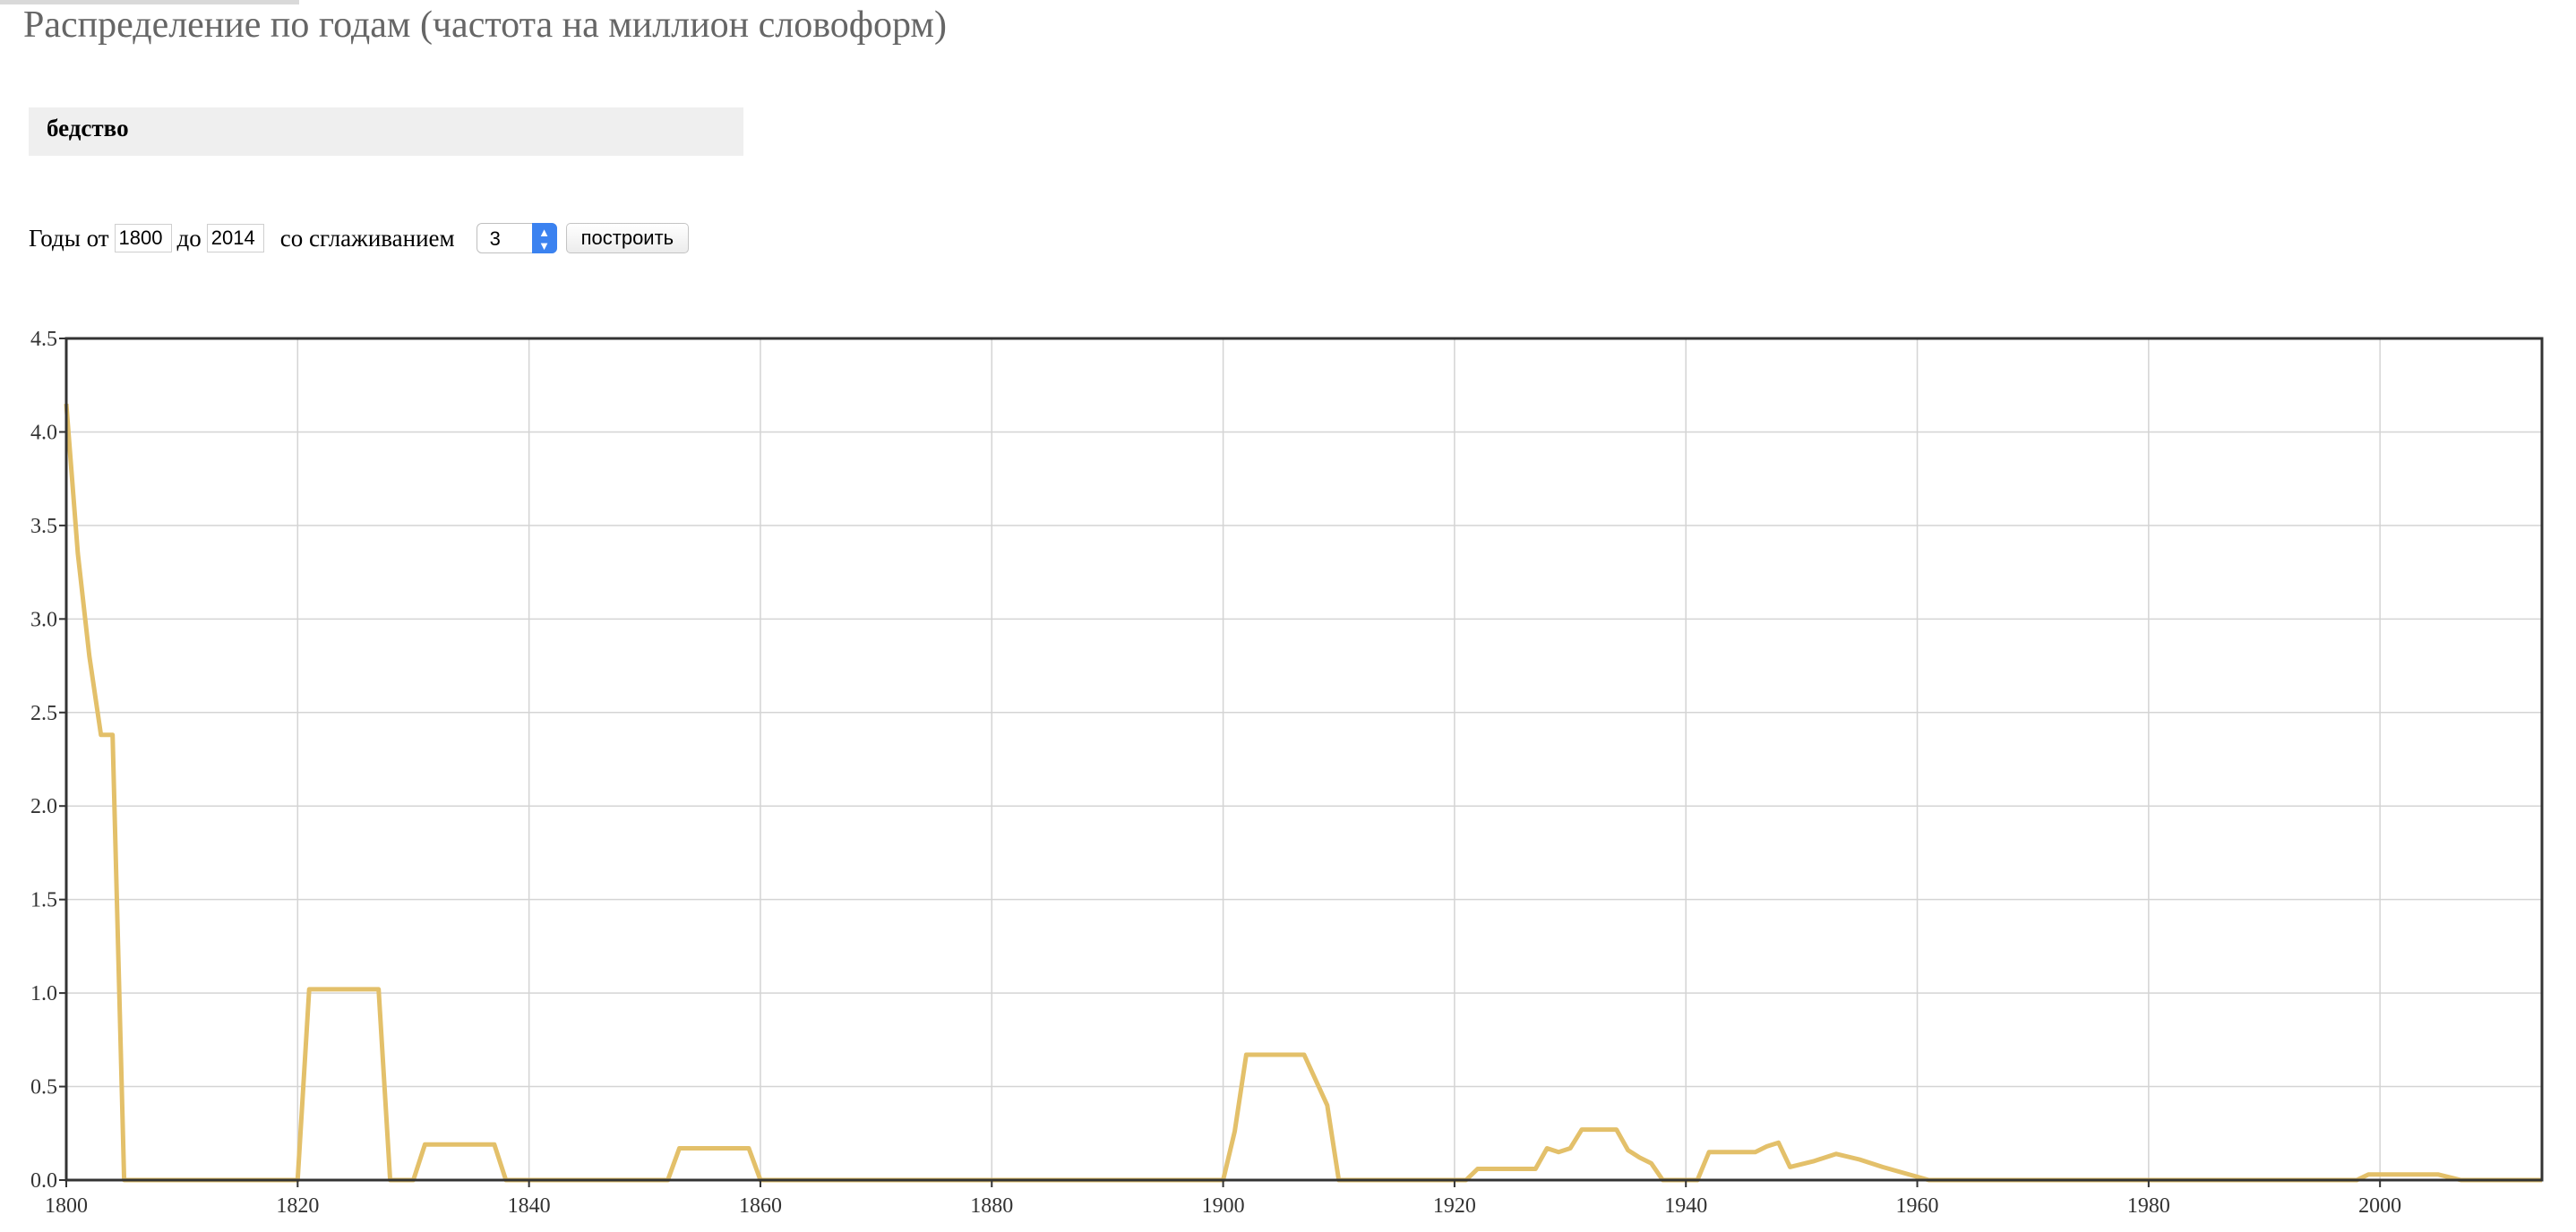 The width and height of the screenshot is (2576, 1232). I want to click on x-tick-label: 1860, so click(760, 1206).